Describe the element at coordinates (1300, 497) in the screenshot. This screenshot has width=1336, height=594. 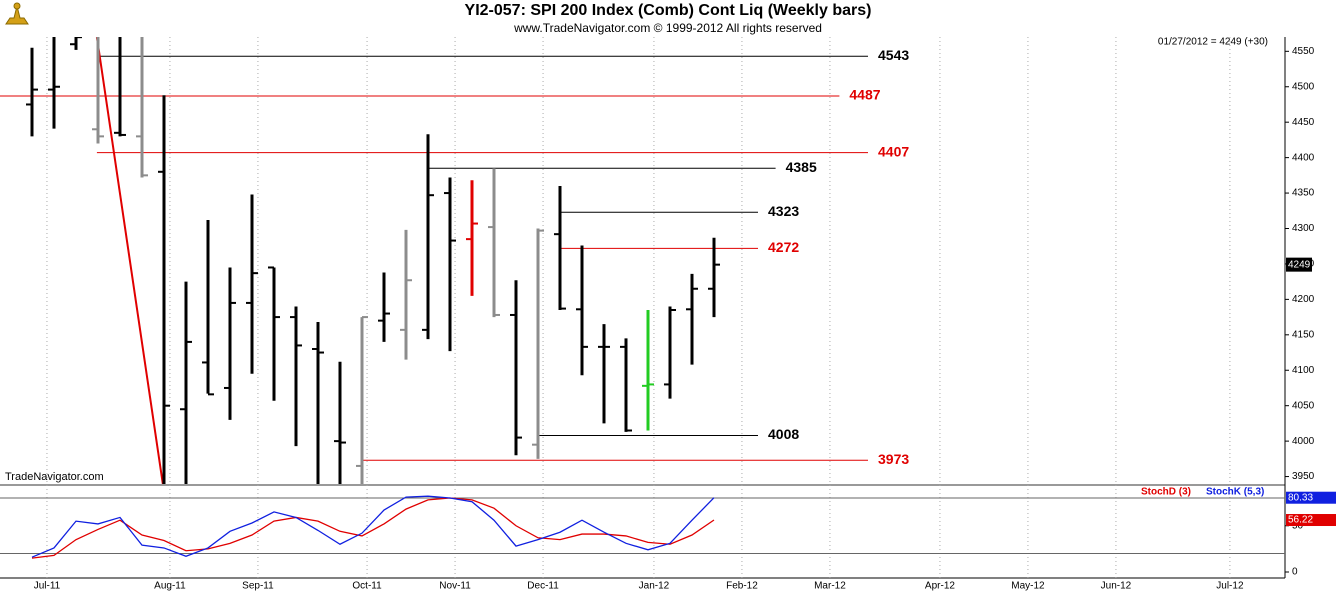
I see `last-value: 80.33` at that location.